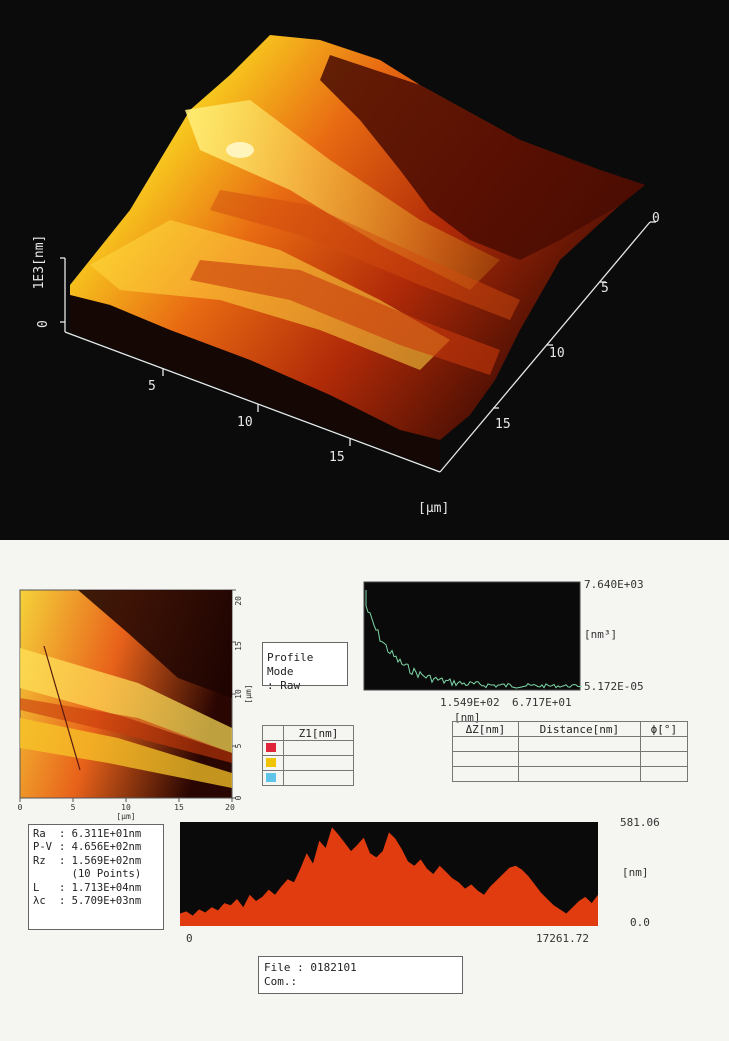 This screenshot has height=1041, width=729. Describe the element at coordinates (126, 807) in the screenshot. I see `map-bottom-tick: 10` at that location.